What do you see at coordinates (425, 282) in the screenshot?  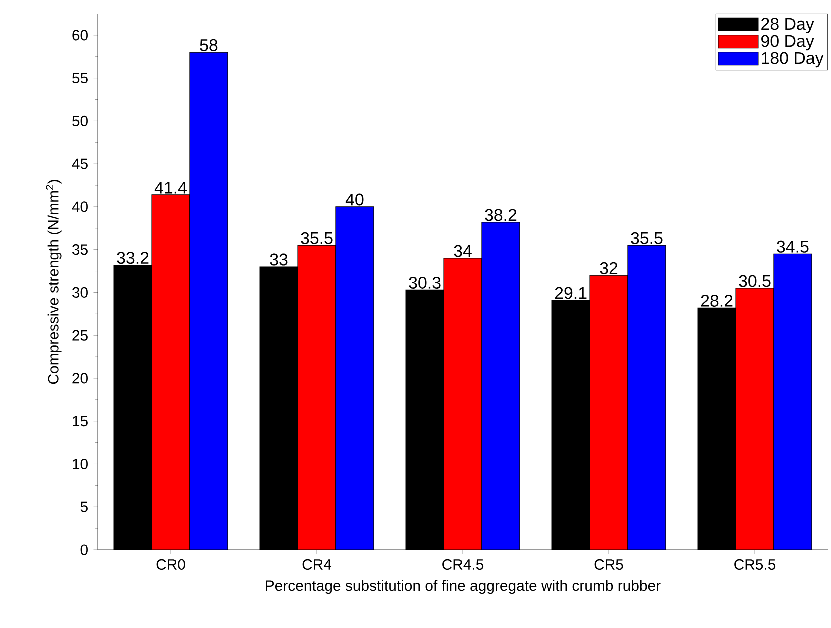 I see `data-label: 30.3` at bounding box center [425, 282].